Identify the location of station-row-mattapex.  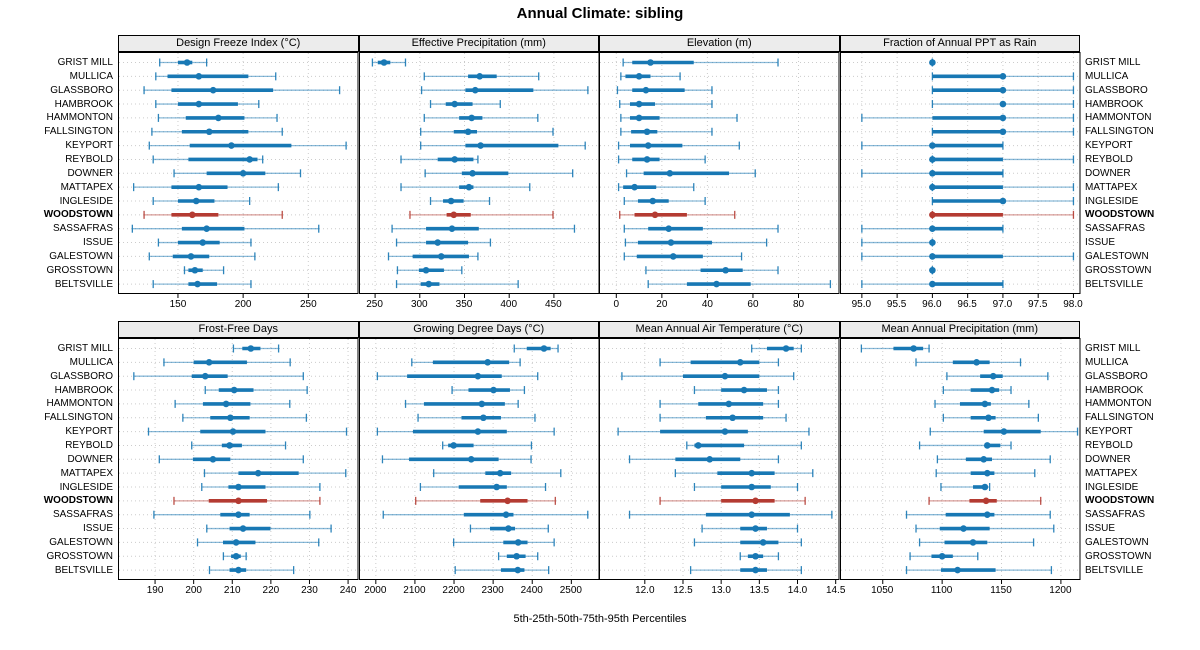
(496, 473).